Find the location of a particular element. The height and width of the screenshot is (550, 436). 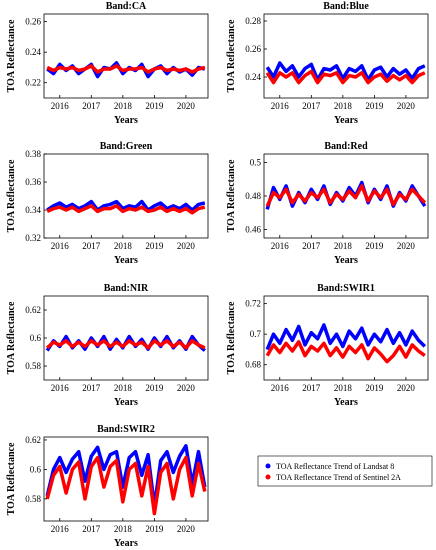

panel-title: Band:Green is located at coordinates (126, 146).